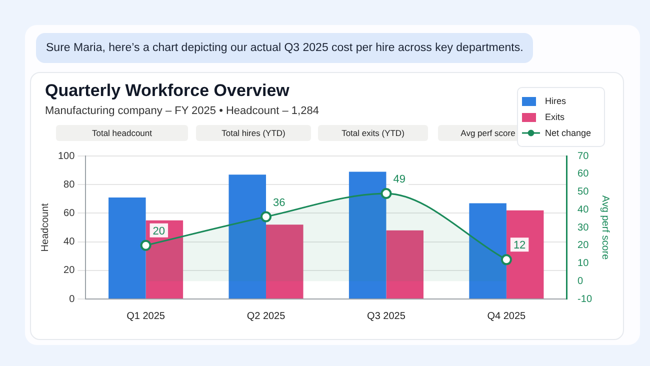  Describe the element at coordinates (122, 133) in the screenshot. I see `text: Total headcount` at that location.